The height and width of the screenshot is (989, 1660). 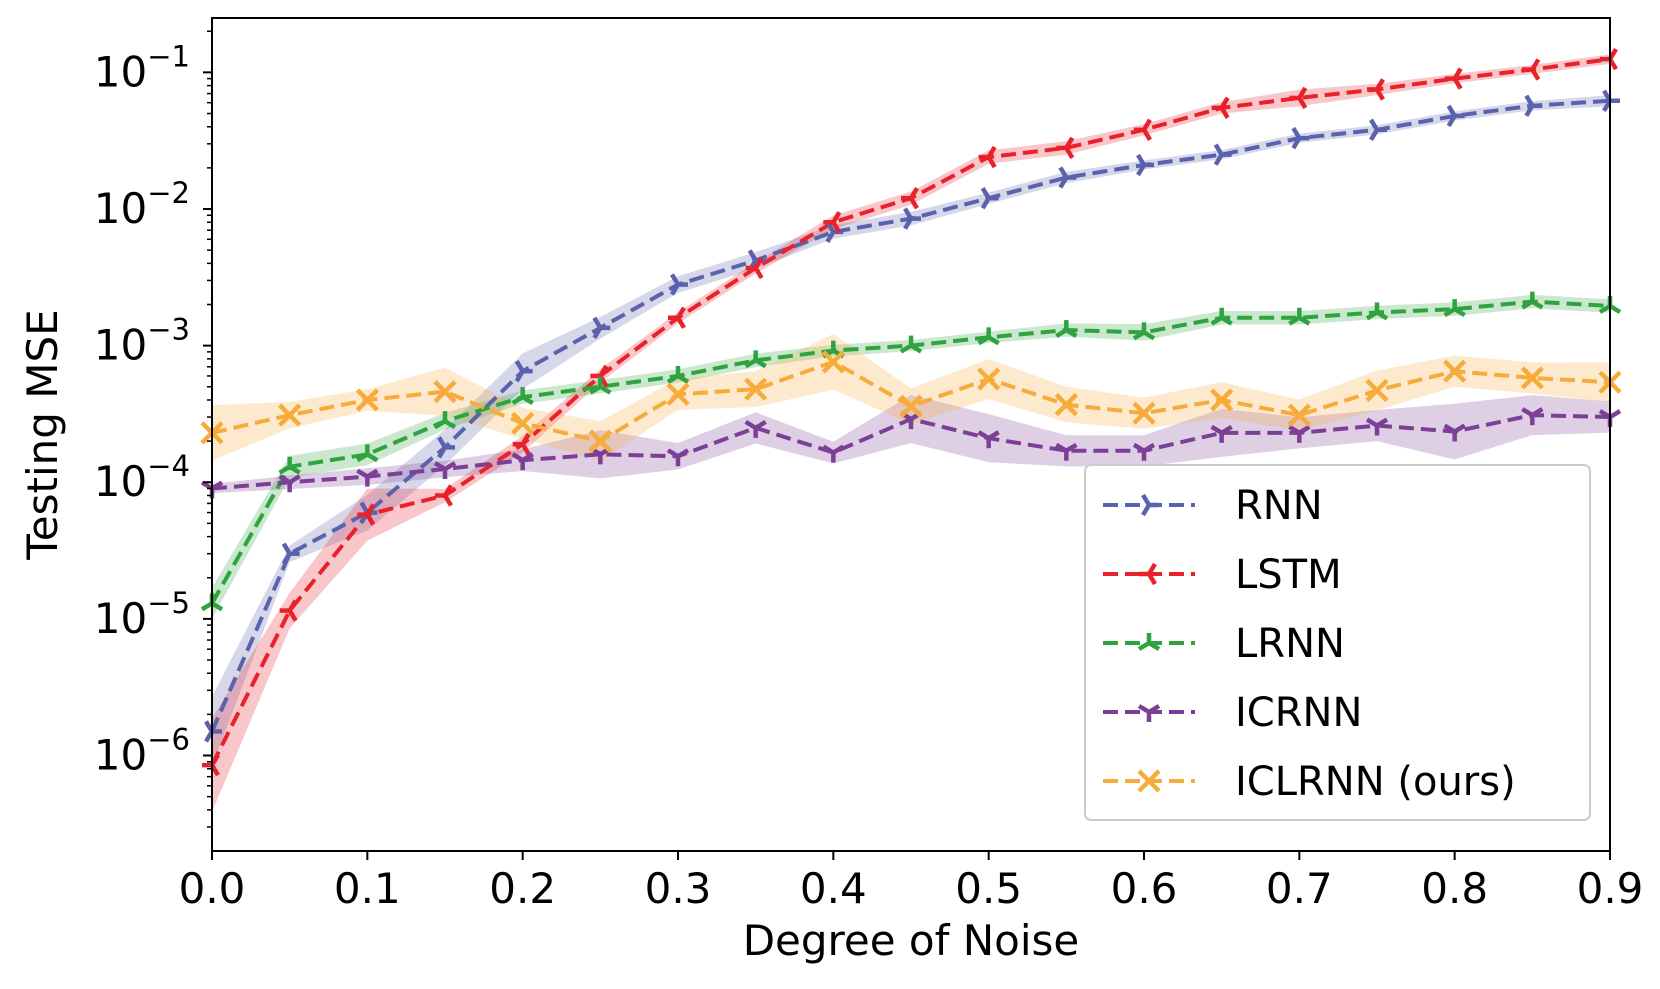 I want to click on x-tick-label: 0.1, so click(x=367, y=888).